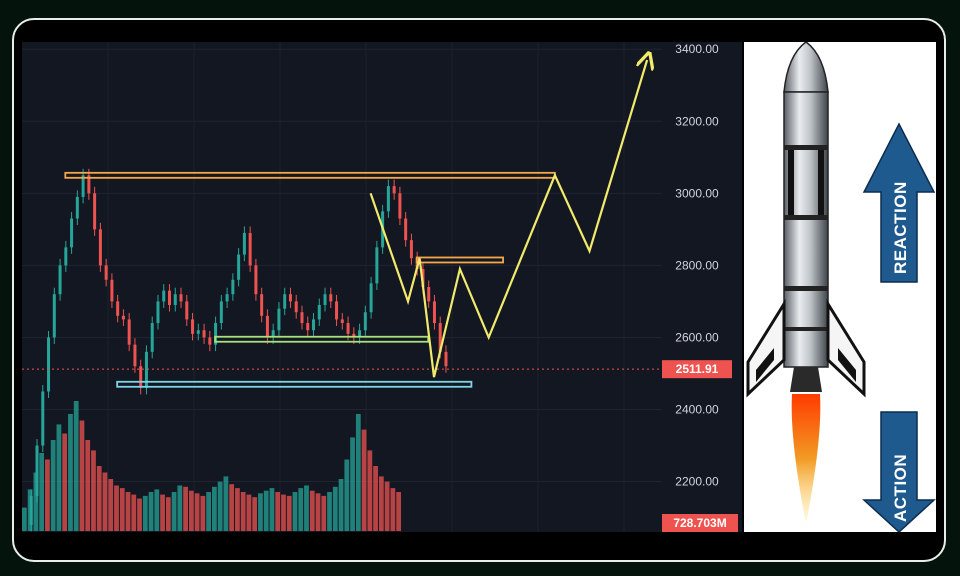 The image size is (960, 576). What do you see at coordinates (806, 67) in the screenshot?
I see `rocket-nose` at bounding box center [806, 67].